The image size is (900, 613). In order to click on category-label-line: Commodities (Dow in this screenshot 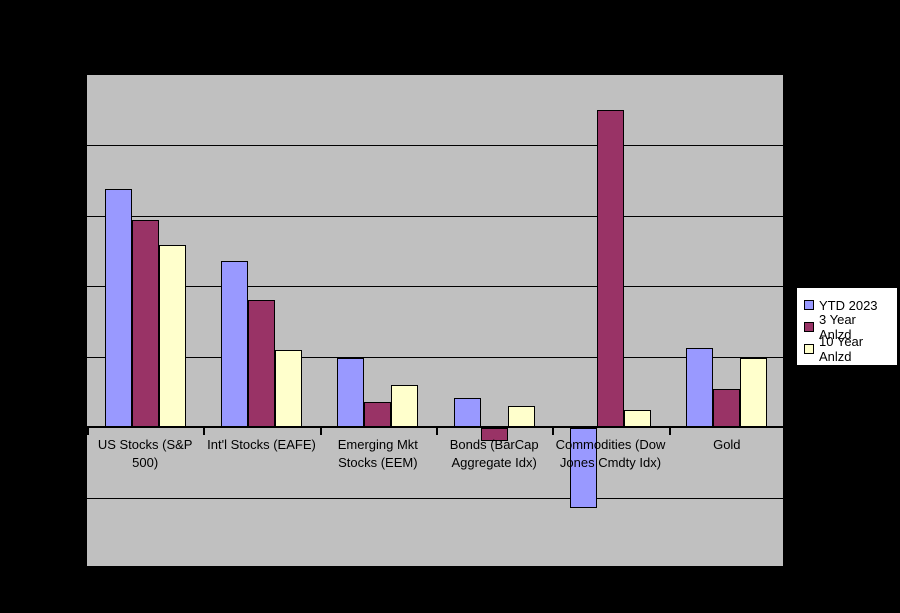, I will do `click(610, 445)`.